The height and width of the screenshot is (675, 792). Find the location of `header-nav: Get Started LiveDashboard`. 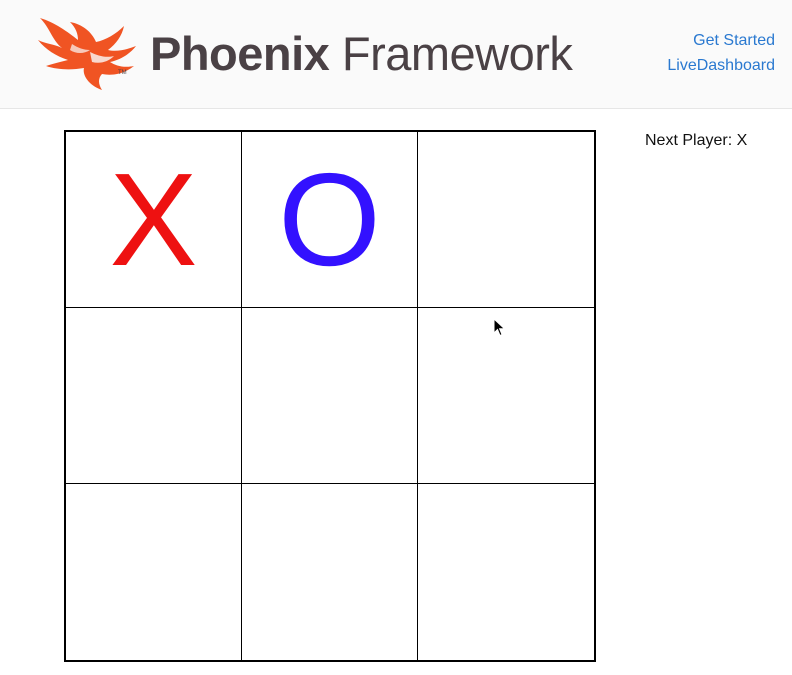

header-nav: Get Started LiveDashboard is located at coordinates (721, 53).